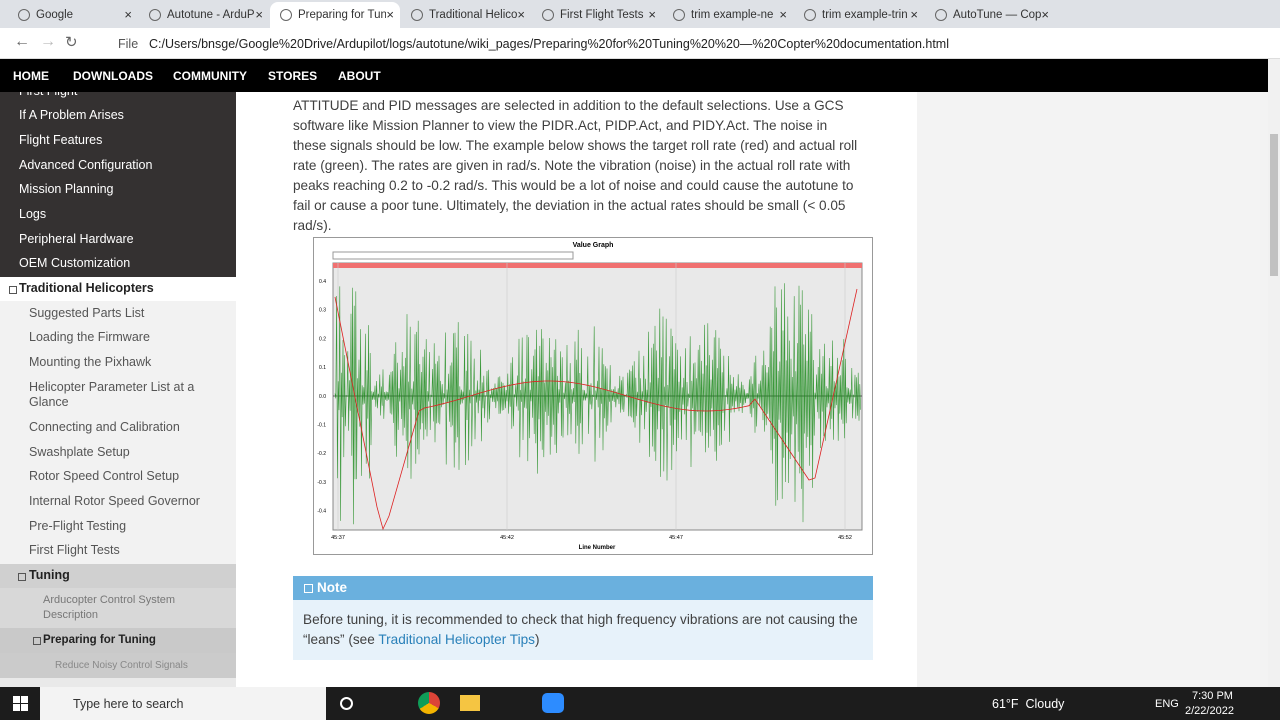 The image size is (1280, 720). What do you see at coordinates (456, 639) in the screenshot?
I see `note-link: Traditional Helicopter Tips` at bounding box center [456, 639].